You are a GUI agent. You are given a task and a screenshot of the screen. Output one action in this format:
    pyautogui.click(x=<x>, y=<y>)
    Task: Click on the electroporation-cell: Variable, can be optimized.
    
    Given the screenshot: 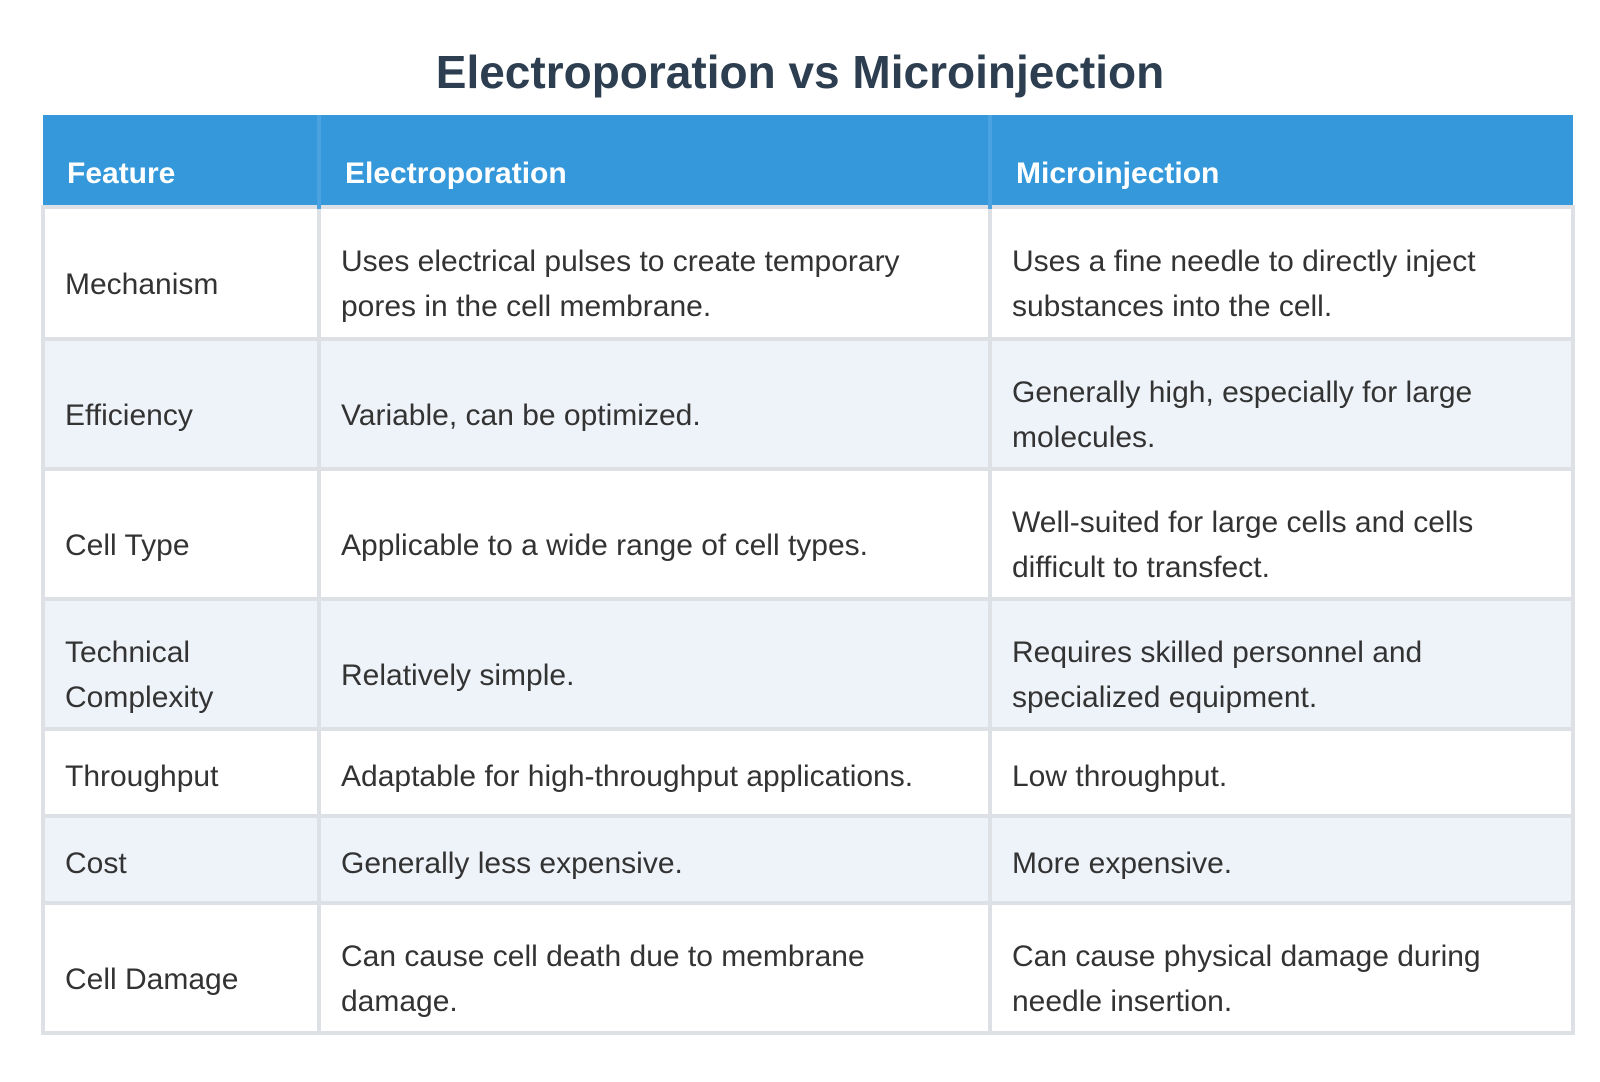 What is the action you would take?
    pyautogui.click(x=654, y=404)
    